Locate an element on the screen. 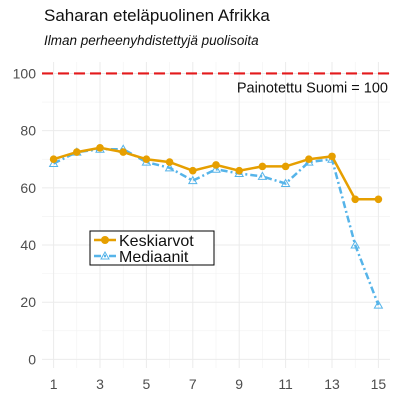 This screenshot has width=400, height=400. x-tick-label: 11 is located at coordinates (285, 384).